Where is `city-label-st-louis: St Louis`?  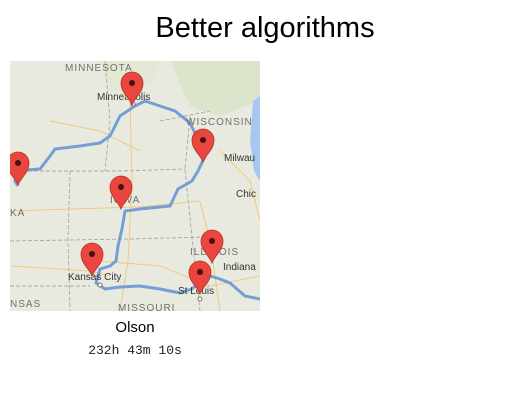
city-label-st-louis: St Louis is located at coordinates (196, 291).